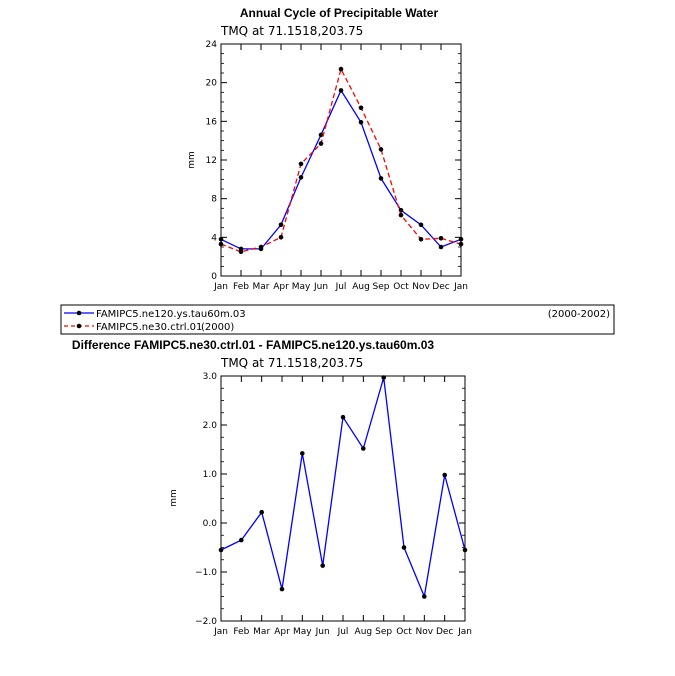 This screenshot has width=675, height=676. What do you see at coordinates (214, 277) in the screenshot?
I see `y-tick-label: 0` at bounding box center [214, 277].